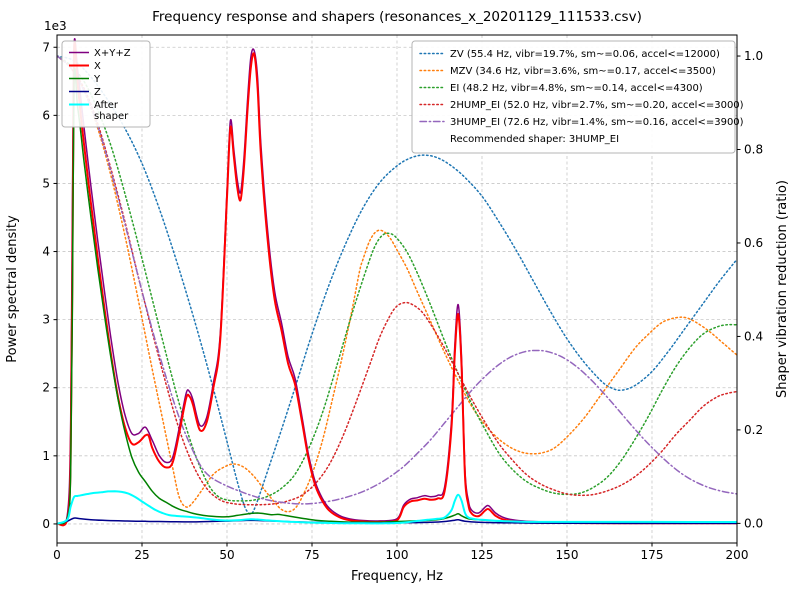  What do you see at coordinates (46, 183) in the screenshot?
I see `y-tick-label-left: 5` at bounding box center [46, 183].